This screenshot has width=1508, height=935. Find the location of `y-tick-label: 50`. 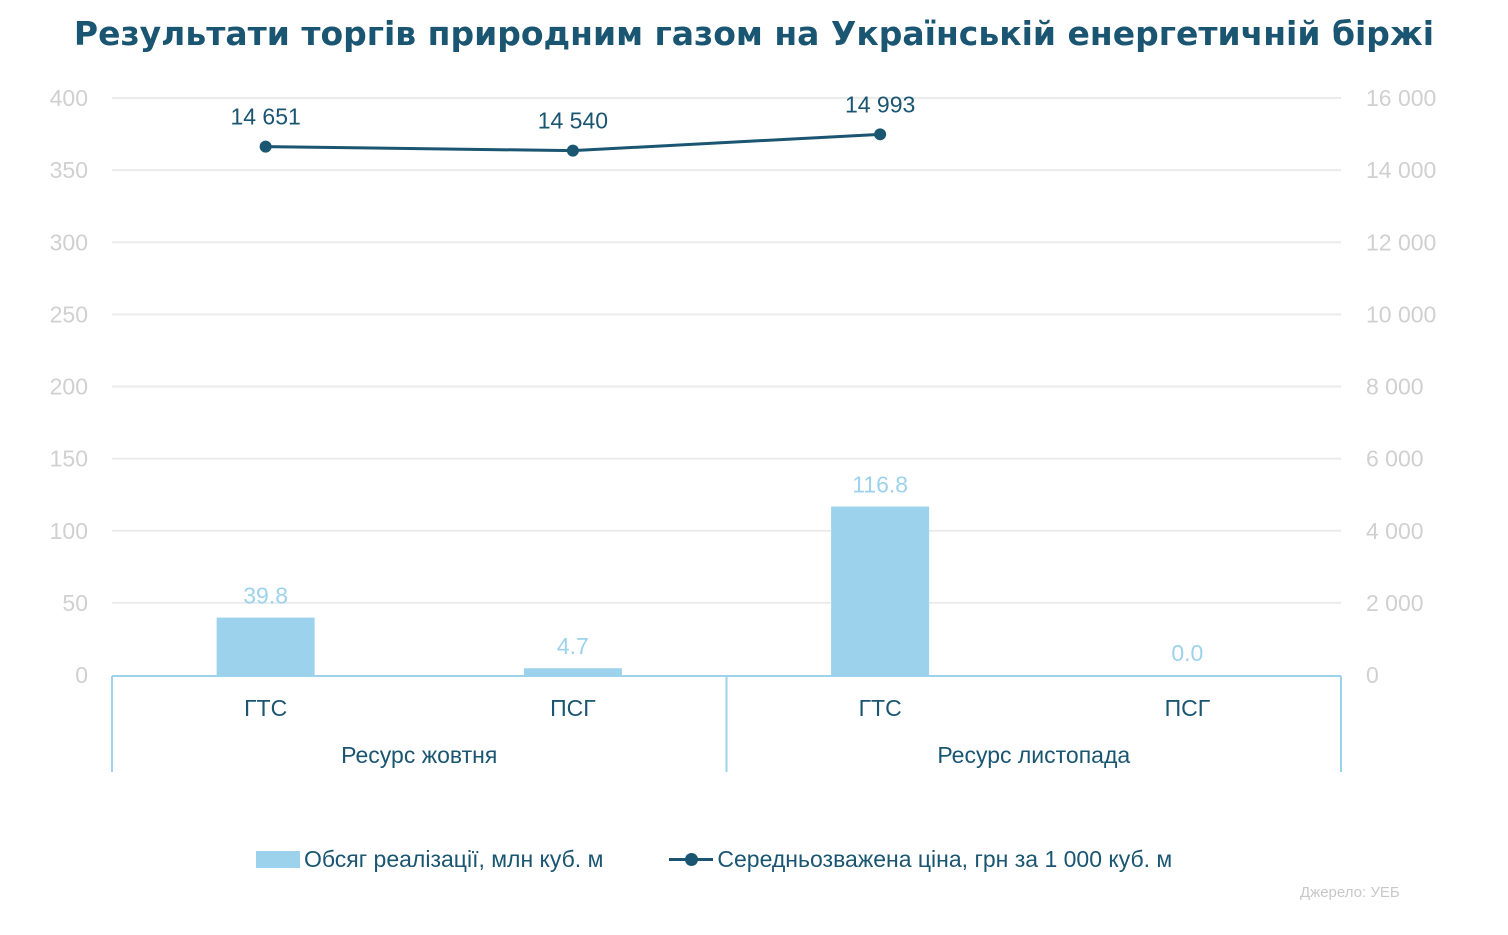

y-tick-label: 50 is located at coordinates (75, 603).